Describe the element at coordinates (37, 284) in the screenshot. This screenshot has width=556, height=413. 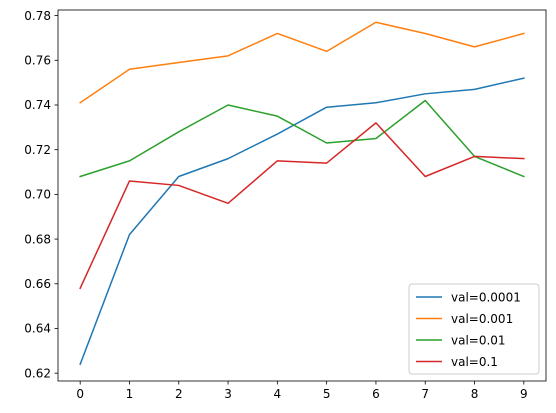
I see `y-tick-label: 0.66` at that location.